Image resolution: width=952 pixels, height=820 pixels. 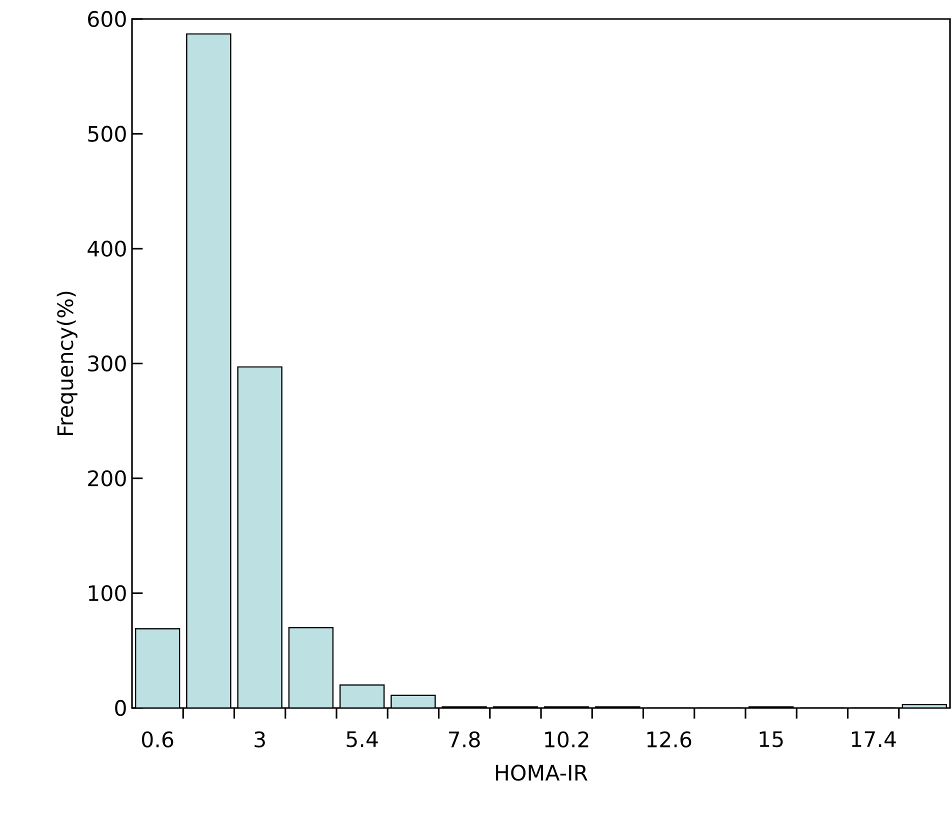 What do you see at coordinates (158, 739) in the screenshot?
I see `x-tick-label: 0.6` at bounding box center [158, 739].